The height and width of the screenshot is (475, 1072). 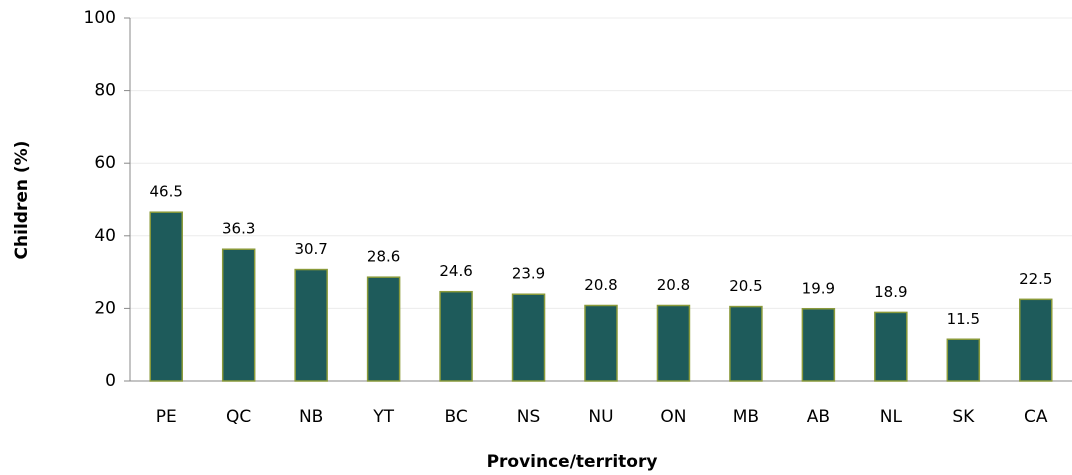 I want to click on x-tick-label: CA, so click(x=1036, y=417).